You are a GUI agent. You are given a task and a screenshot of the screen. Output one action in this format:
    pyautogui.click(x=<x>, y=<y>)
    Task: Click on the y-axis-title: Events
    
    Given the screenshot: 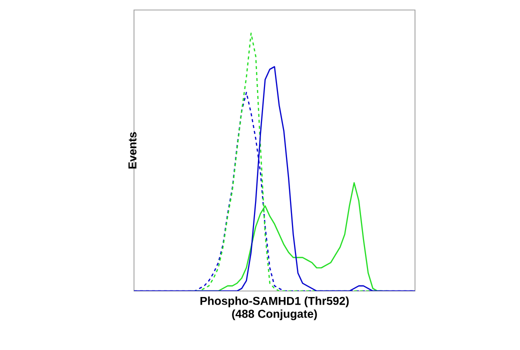 What is the action you would take?
    pyautogui.click(x=132, y=150)
    